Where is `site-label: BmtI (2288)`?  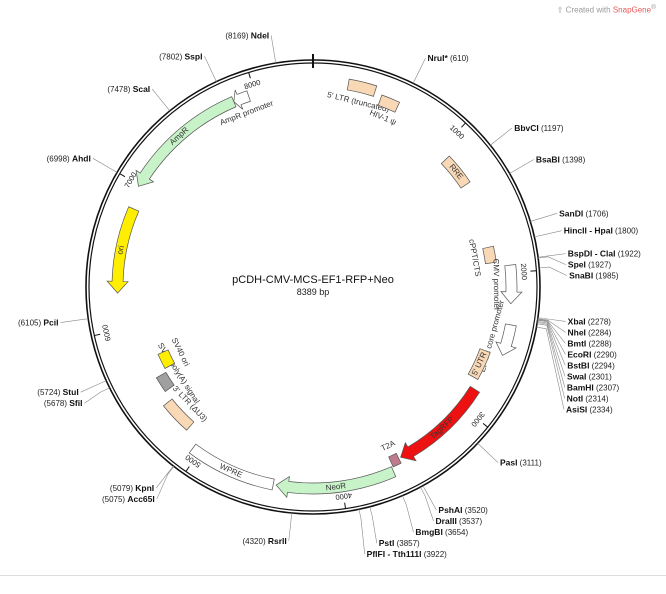
site-label: BmtI (2288) is located at coordinates (589, 343).